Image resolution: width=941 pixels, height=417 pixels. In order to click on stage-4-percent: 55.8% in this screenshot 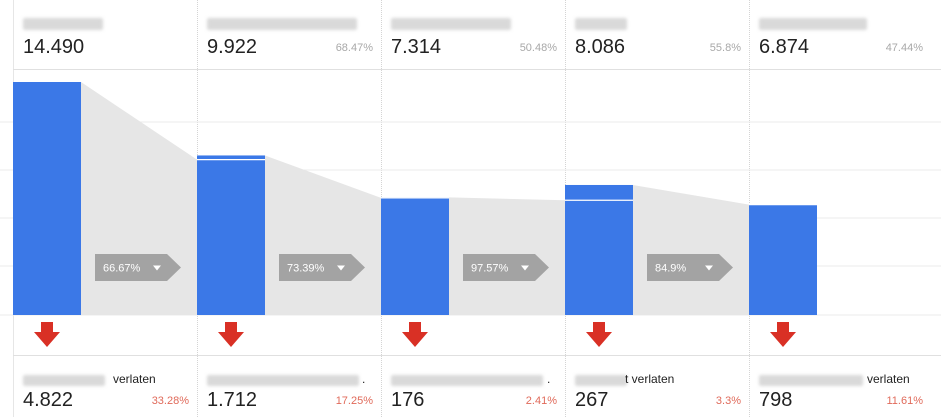, I will do `click(725, 48)`.